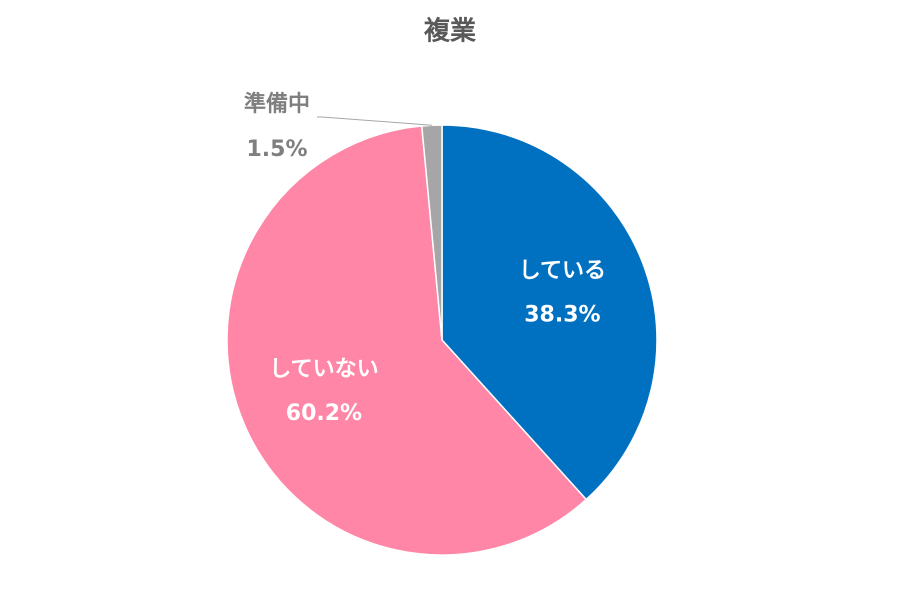  Describe the element at coordinates (431, 232) in the screenshot. I see `pie-slice` at that location.